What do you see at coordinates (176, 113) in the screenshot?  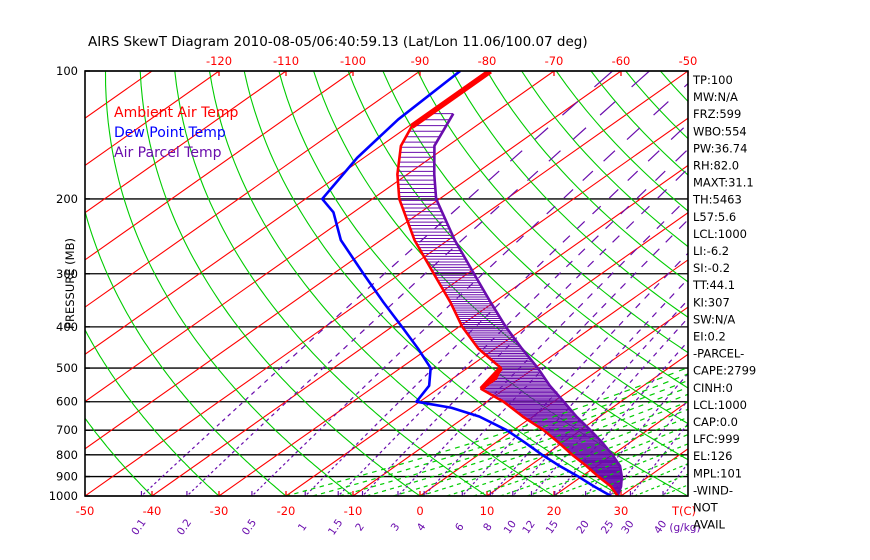 I see `legend-ambient-label: Ambient Air Temp` at bounding box center [176, 113].